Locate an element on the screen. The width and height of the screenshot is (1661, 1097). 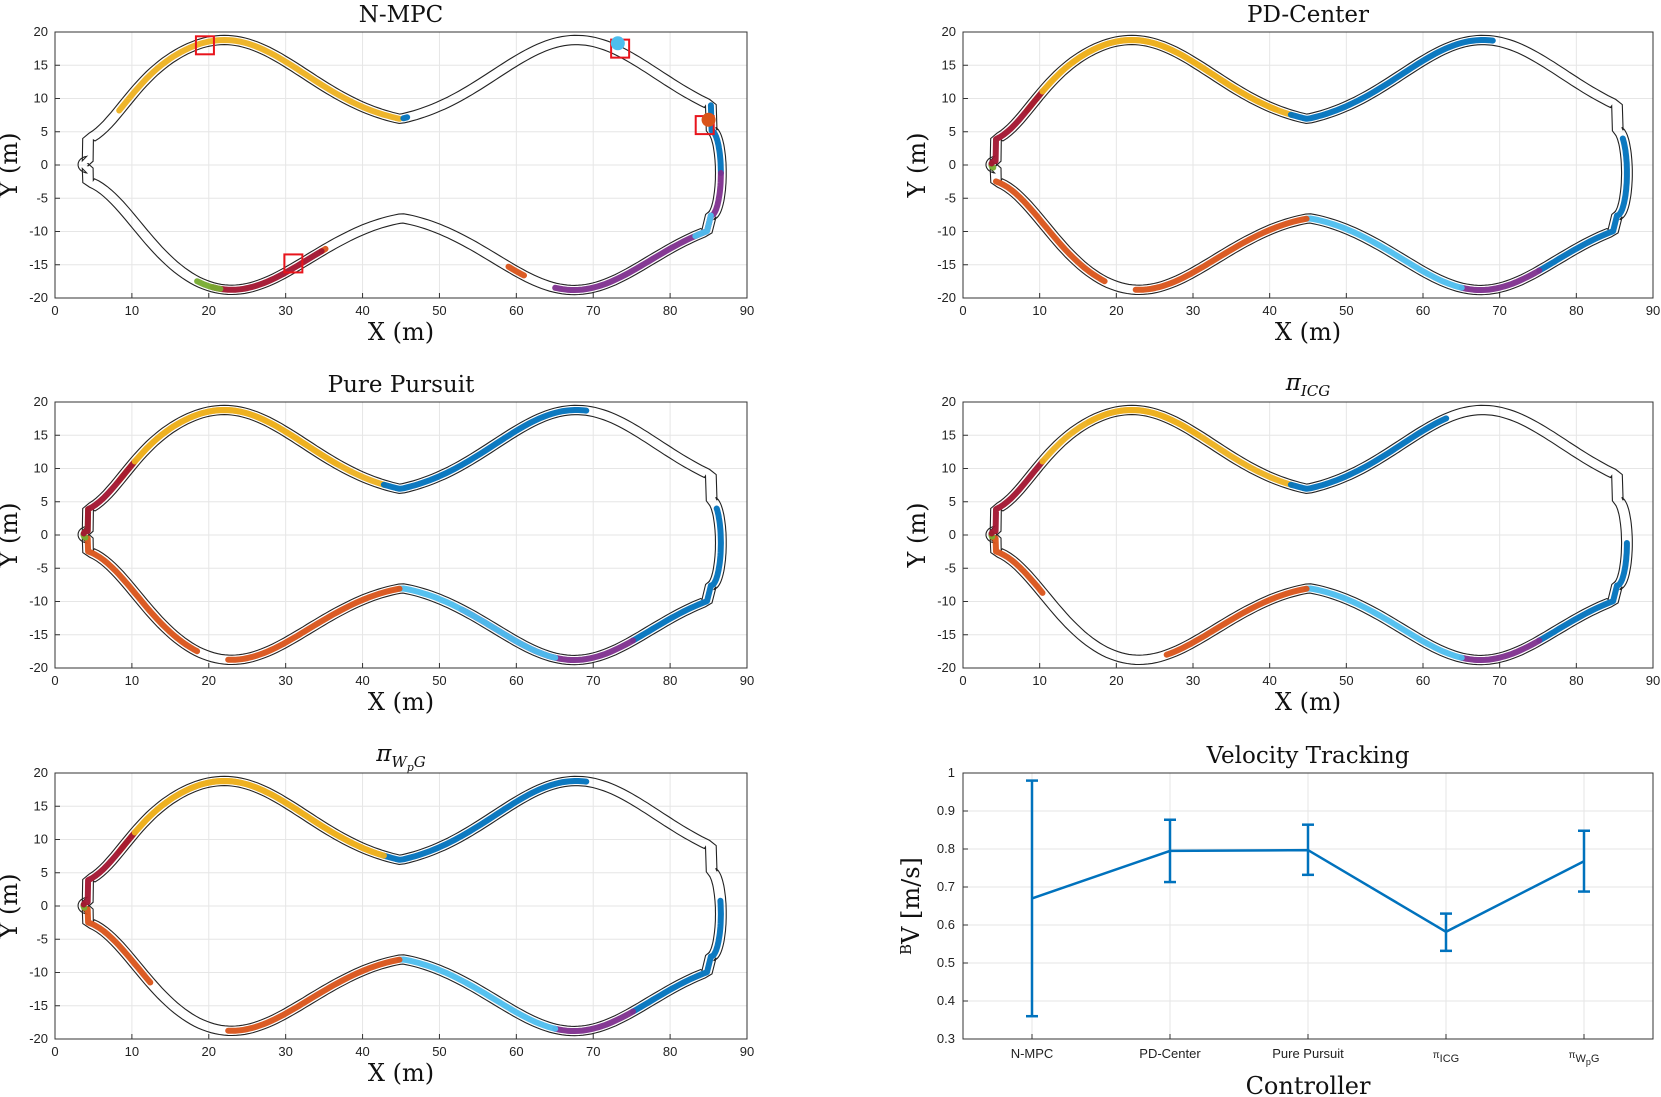
x-tick-subsubscript: p is located at coordinates (1588, 1062).